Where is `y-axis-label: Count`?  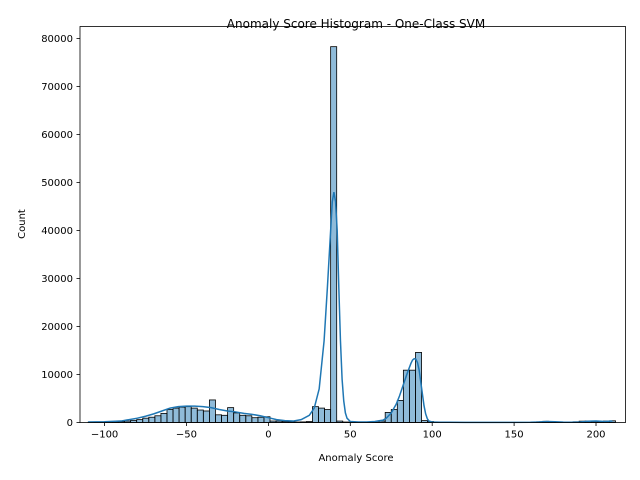
y-axis-label: Count is located at coordinates (22, 224).